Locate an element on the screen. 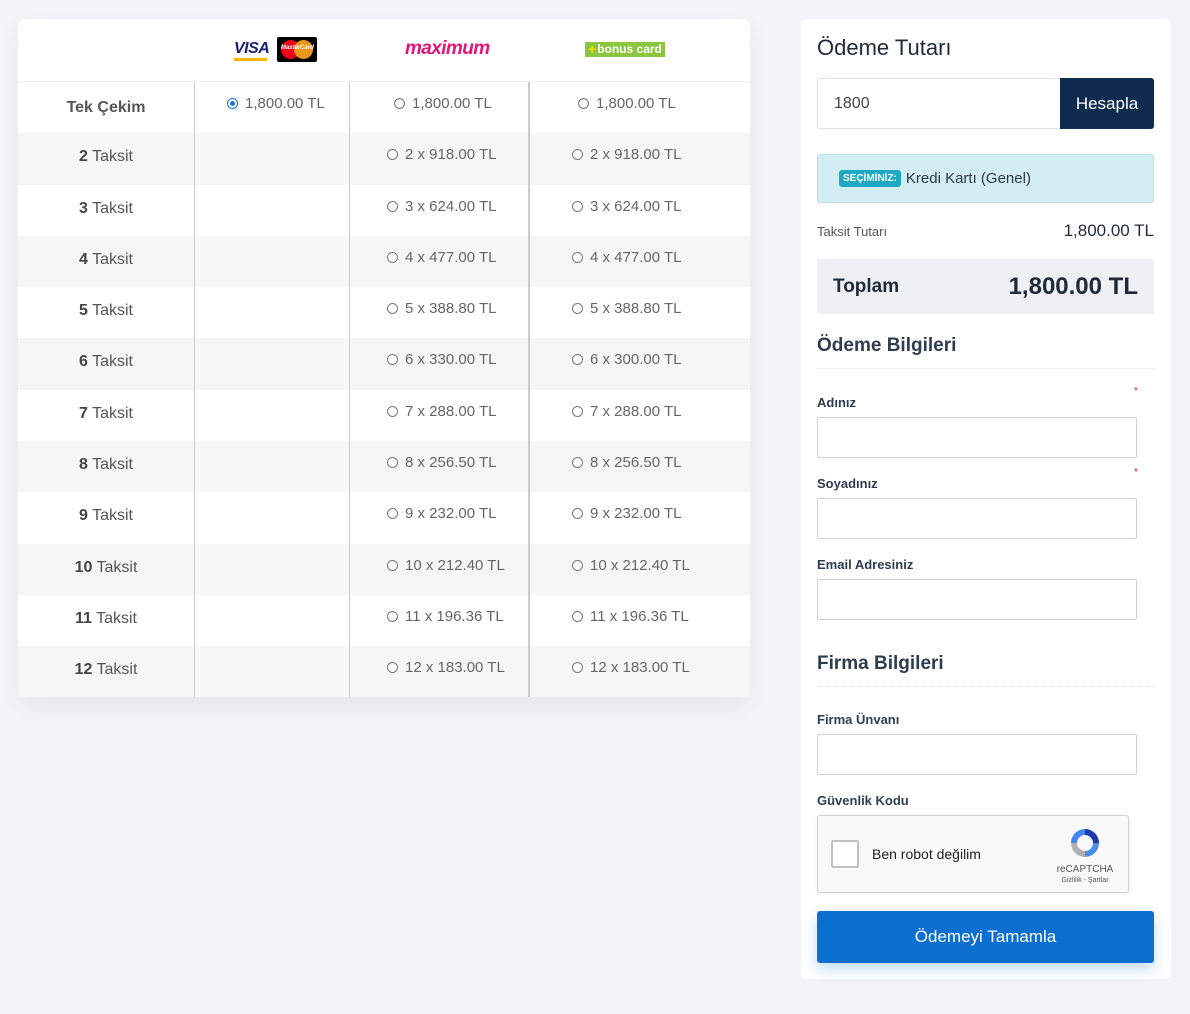  table-row: 11 Taksit 11 x 196.36 TL 11 x 196.36 TL is located at coordinates (384, 620).